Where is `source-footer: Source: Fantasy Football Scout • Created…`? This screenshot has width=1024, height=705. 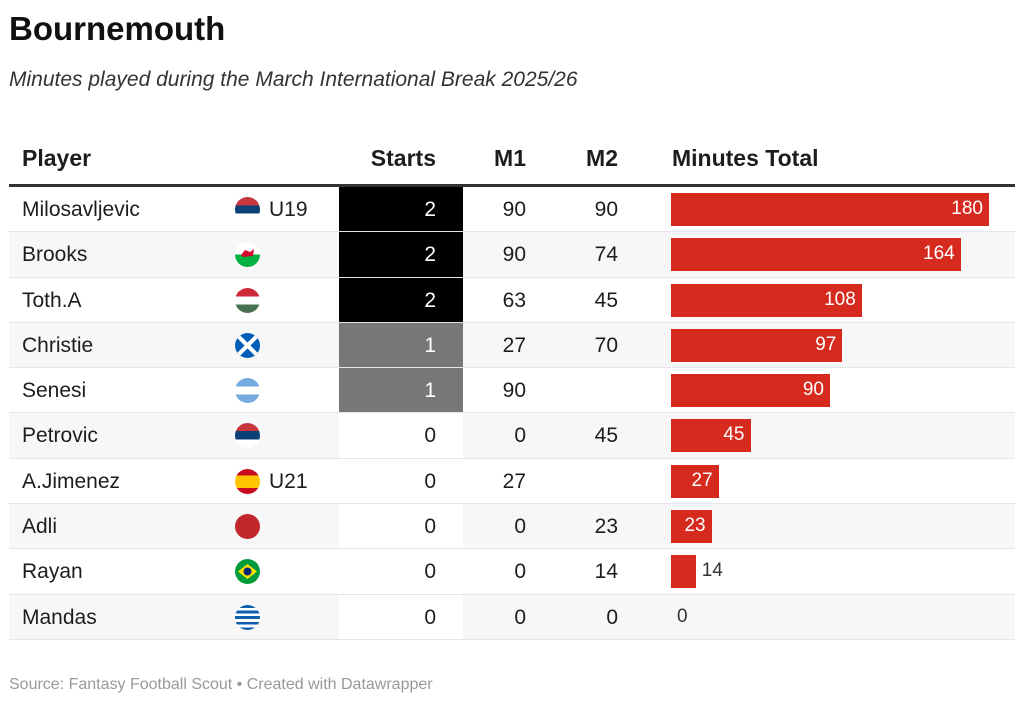 source-footer: Source: Fantasy Football Scout • Created… is located at coordinates (221, 684).